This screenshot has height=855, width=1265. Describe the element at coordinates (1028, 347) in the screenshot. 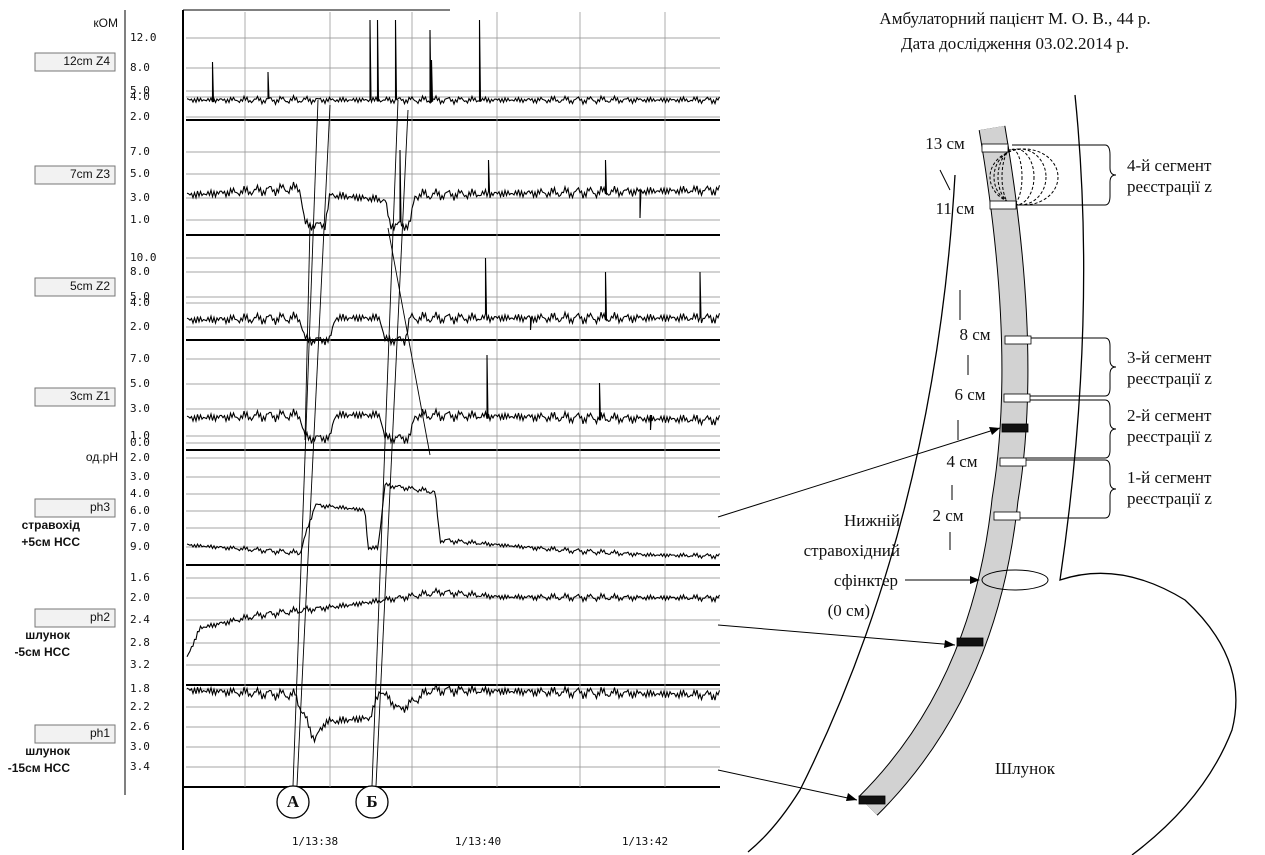

I see `bracket` at that location.